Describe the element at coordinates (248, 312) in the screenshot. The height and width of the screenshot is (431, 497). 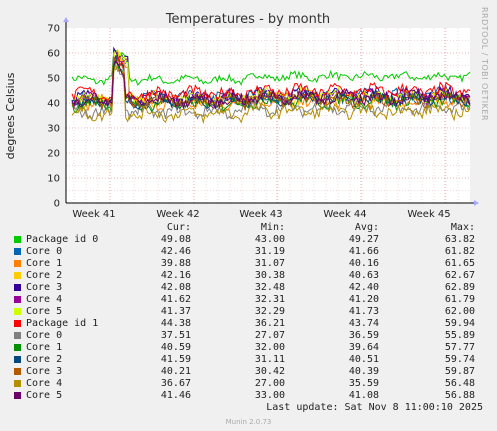
I see `legend-row: Core 5 41.37 32.29 41.73 62.00` at that location.